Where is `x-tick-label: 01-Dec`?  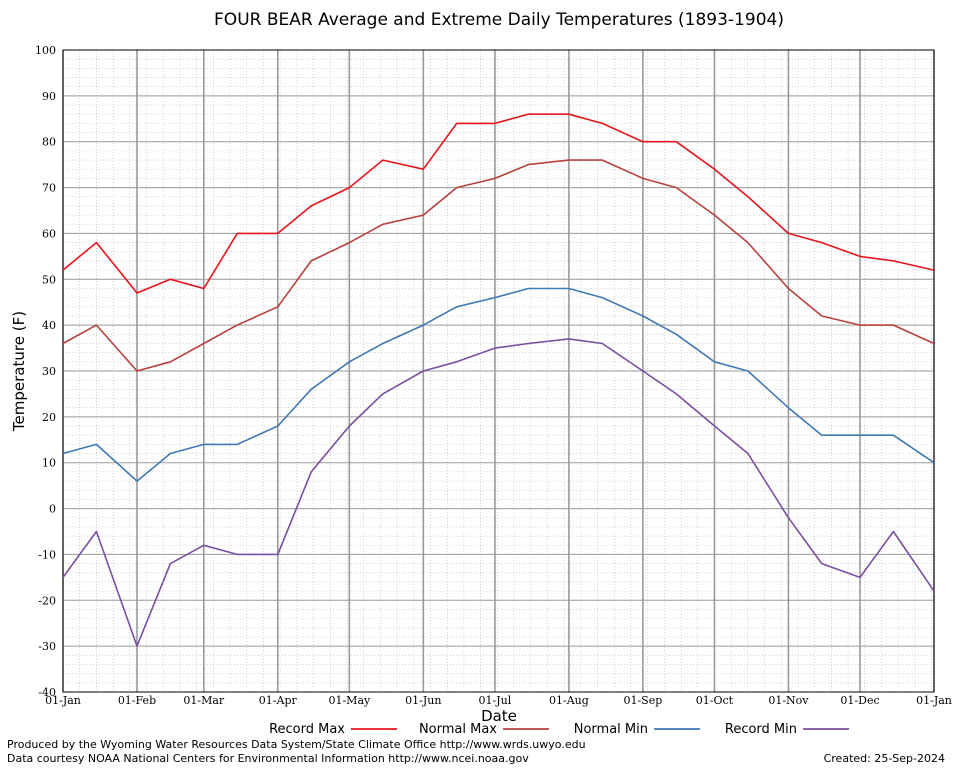
x-tick-label: 01-Dec is located at coordinates (859, 700).